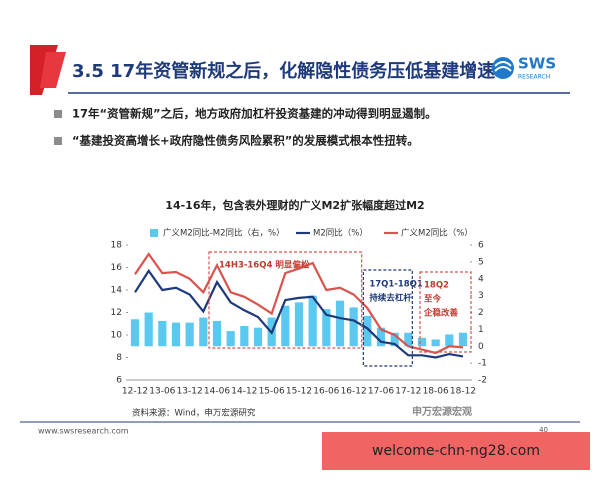  Describe the element at coordinates (224, 233) in the screenshot. I see `legend-label: 广义M2同比-M2同比（右，%）` at that location.